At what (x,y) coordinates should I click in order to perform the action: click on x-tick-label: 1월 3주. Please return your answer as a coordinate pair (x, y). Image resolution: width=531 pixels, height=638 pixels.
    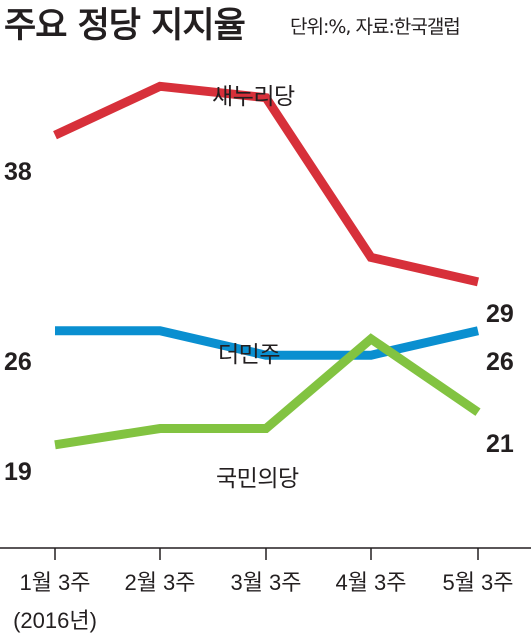
    Looking at the image, I should click on (54, 582).